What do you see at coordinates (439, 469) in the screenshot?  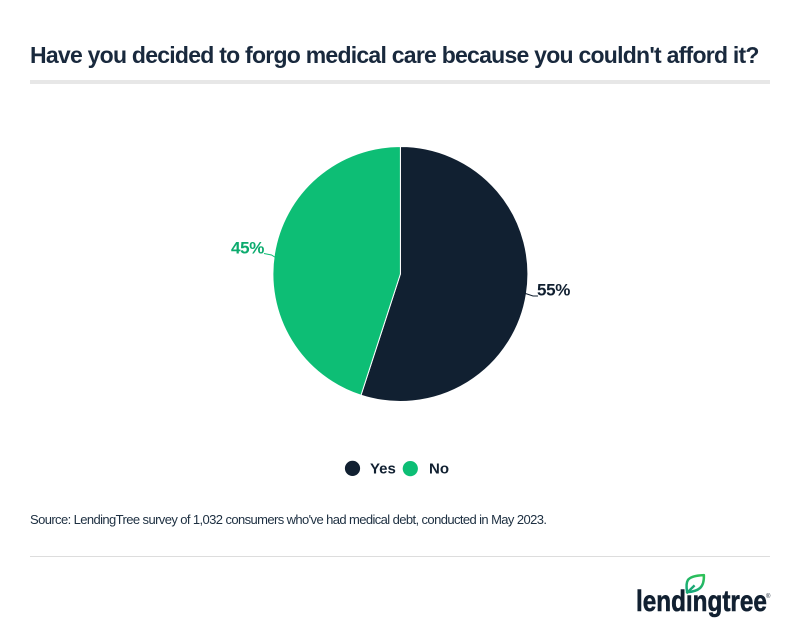 I see `svg-text: No` at bounding box center [439, 469].